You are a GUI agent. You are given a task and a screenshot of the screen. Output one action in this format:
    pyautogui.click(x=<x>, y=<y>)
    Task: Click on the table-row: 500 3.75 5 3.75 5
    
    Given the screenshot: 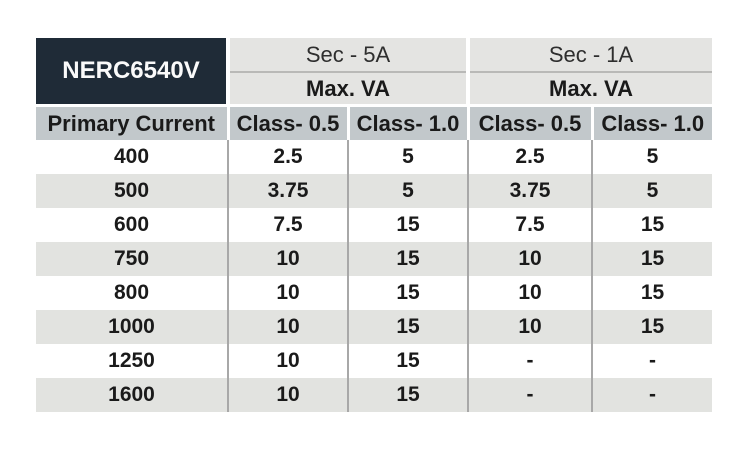 What is the action you would take?
    pyautogui.click(x=374, y=191)
    